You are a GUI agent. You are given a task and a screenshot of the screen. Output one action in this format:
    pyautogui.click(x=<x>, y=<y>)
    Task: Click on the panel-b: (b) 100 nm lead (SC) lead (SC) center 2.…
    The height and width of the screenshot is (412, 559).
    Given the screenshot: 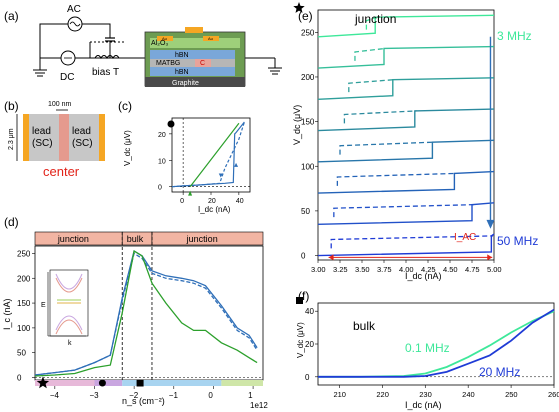 What is the action you would take?
    pyautogui.click(x=54, y=139)
    